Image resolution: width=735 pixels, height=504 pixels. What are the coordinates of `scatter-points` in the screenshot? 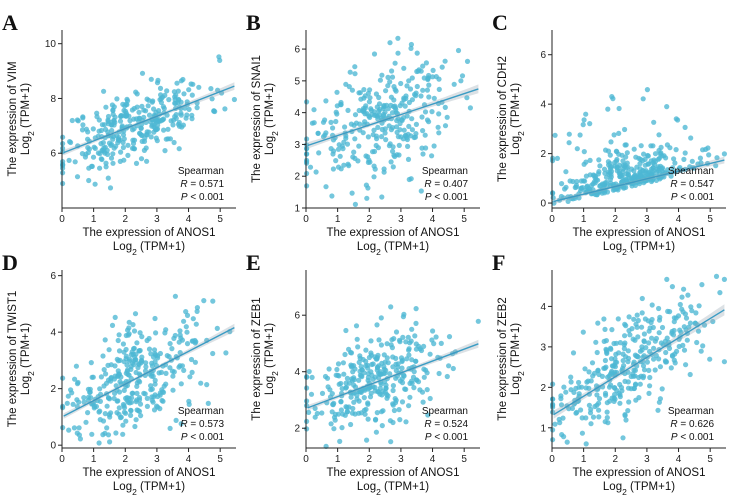 It's located at (388, 121).